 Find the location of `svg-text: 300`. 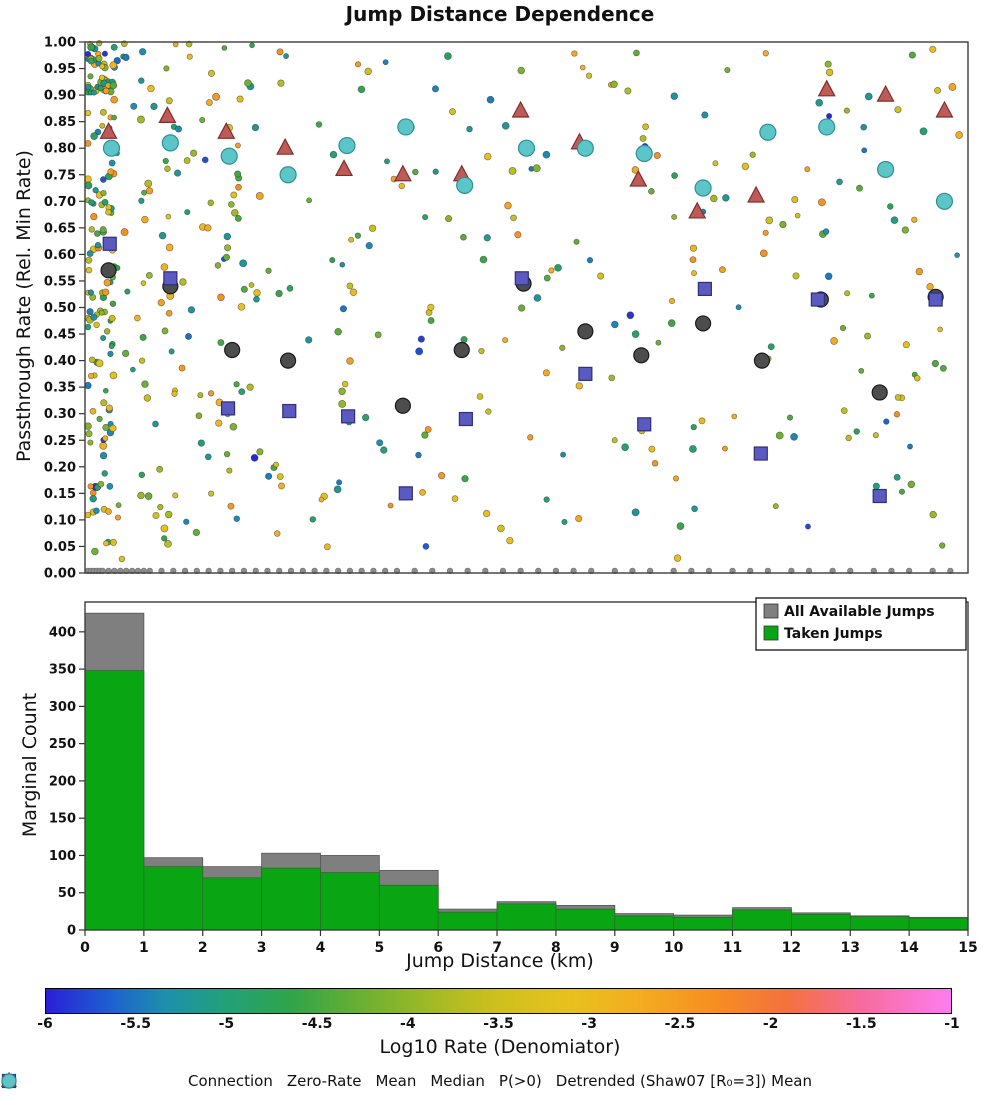

svg-text: 300 is located at coordinates (62, 707).